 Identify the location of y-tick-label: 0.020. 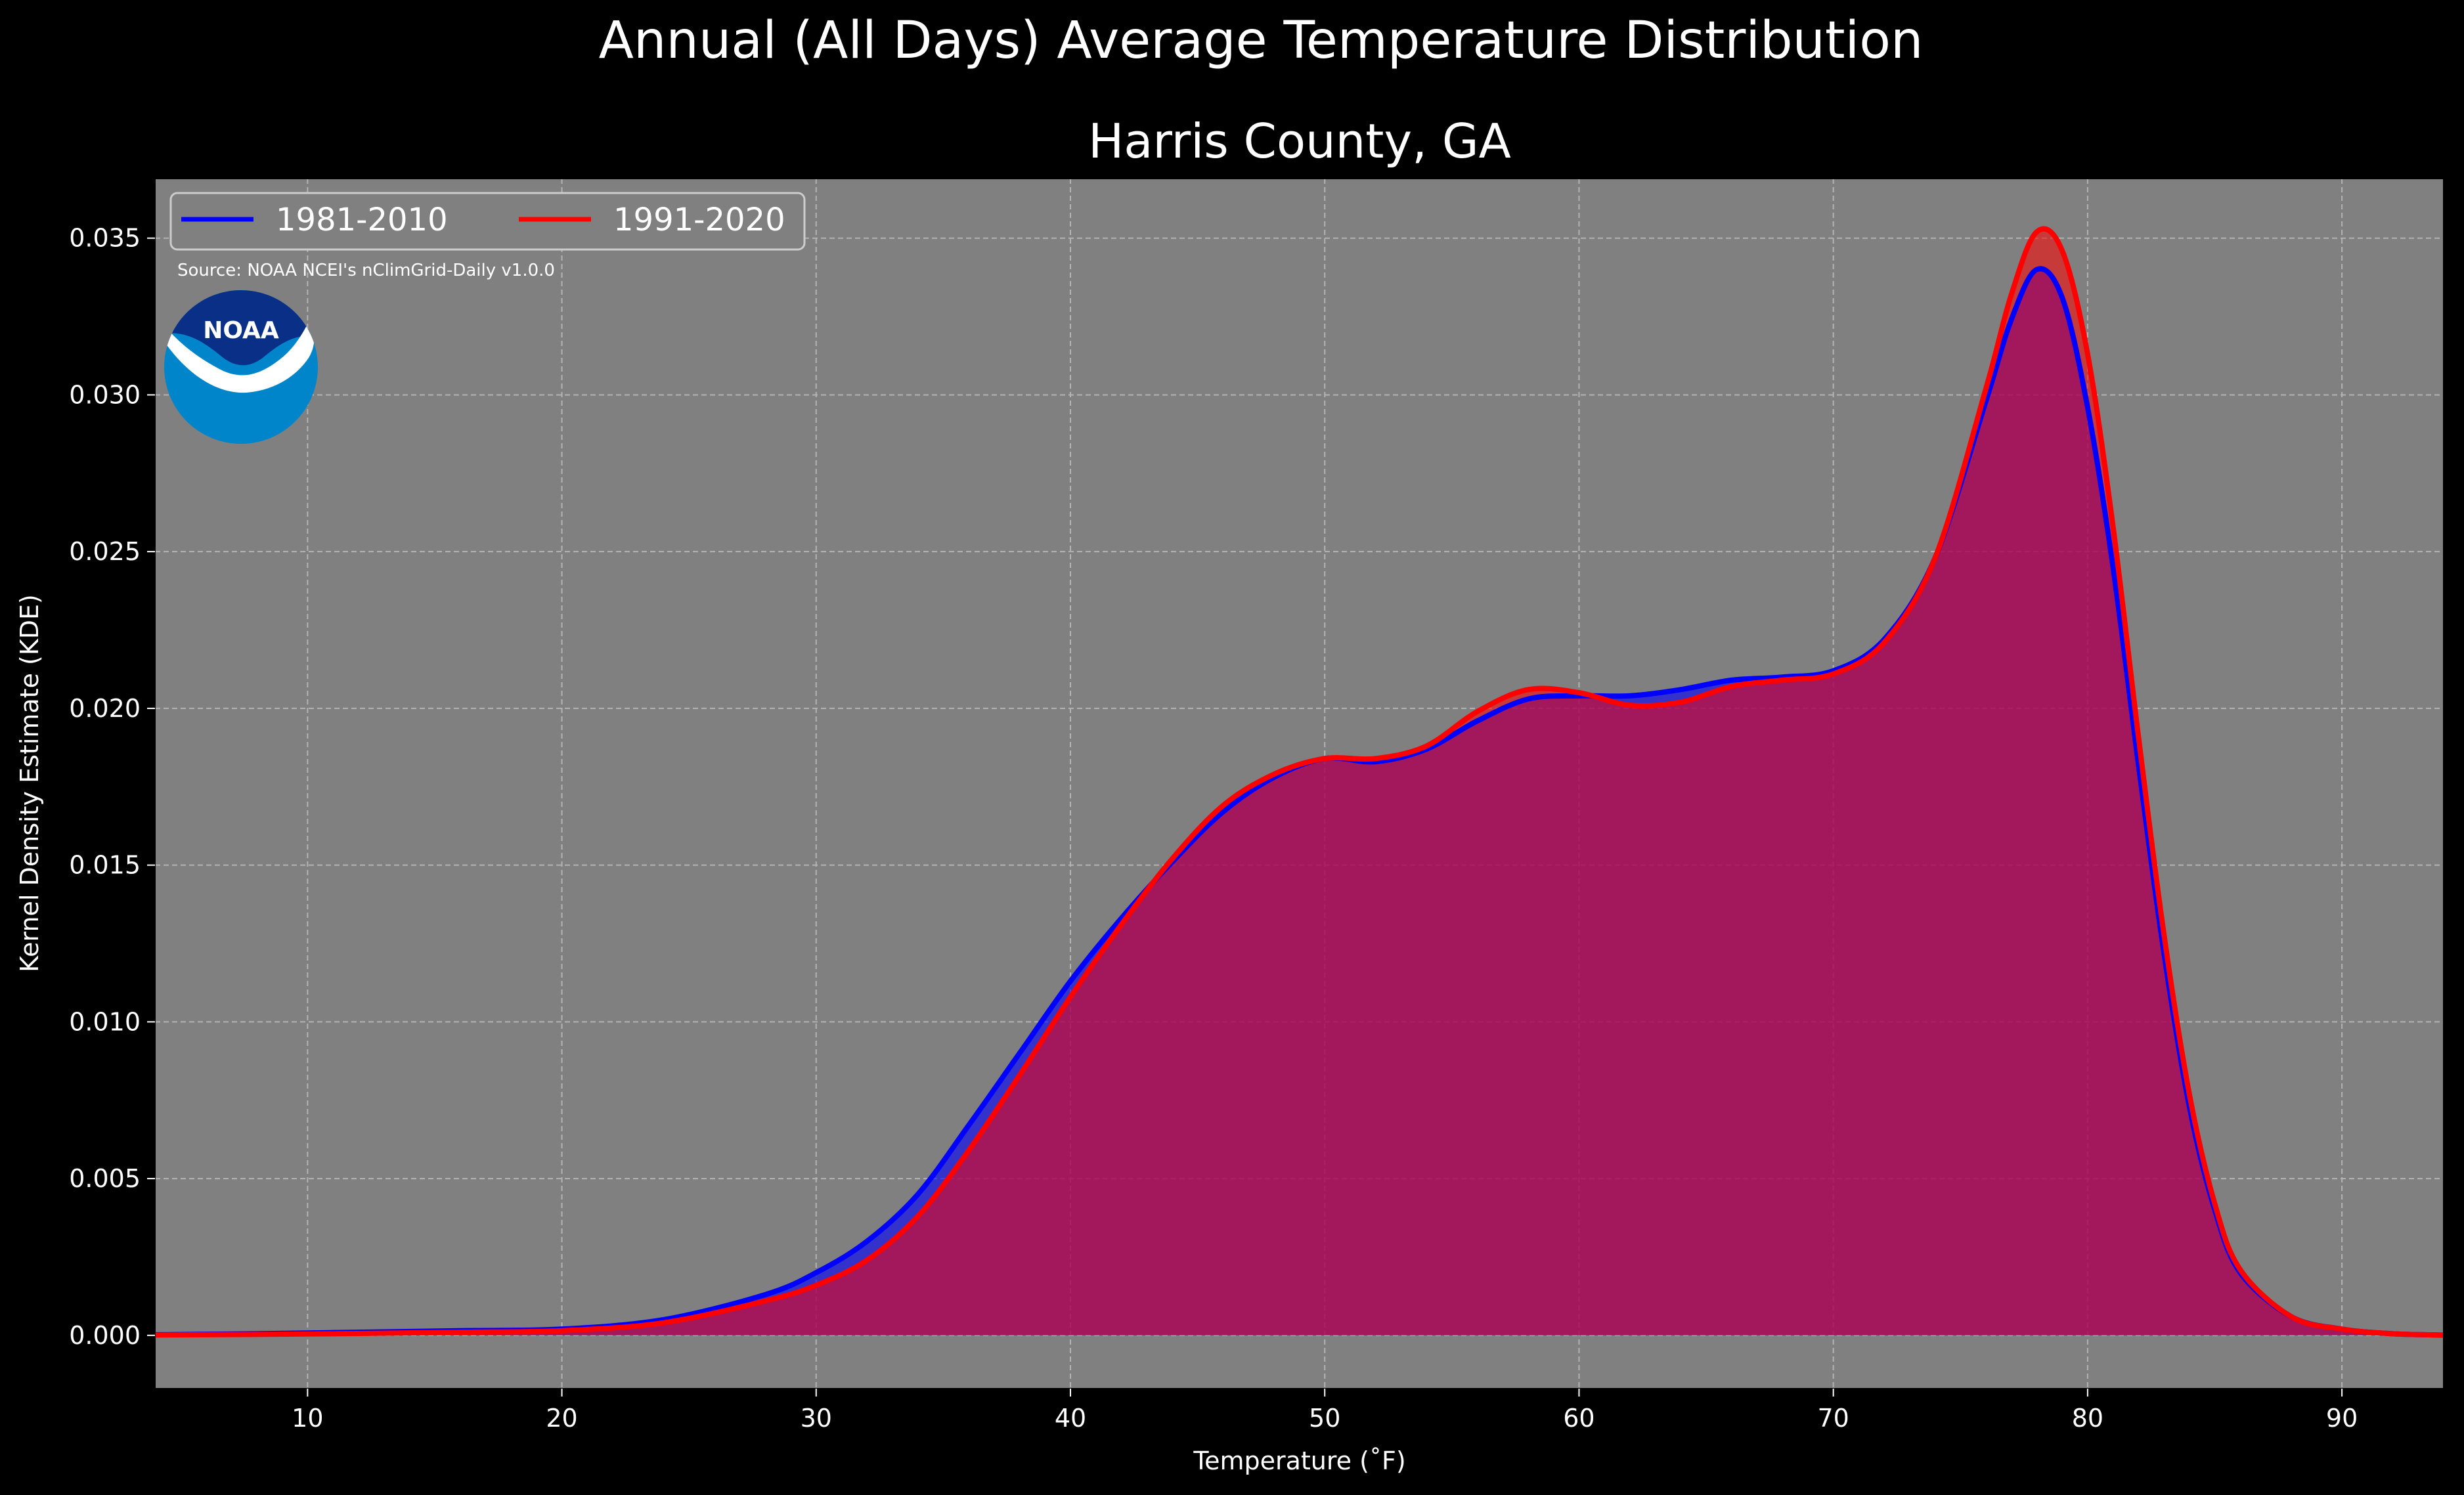
(105, 708).